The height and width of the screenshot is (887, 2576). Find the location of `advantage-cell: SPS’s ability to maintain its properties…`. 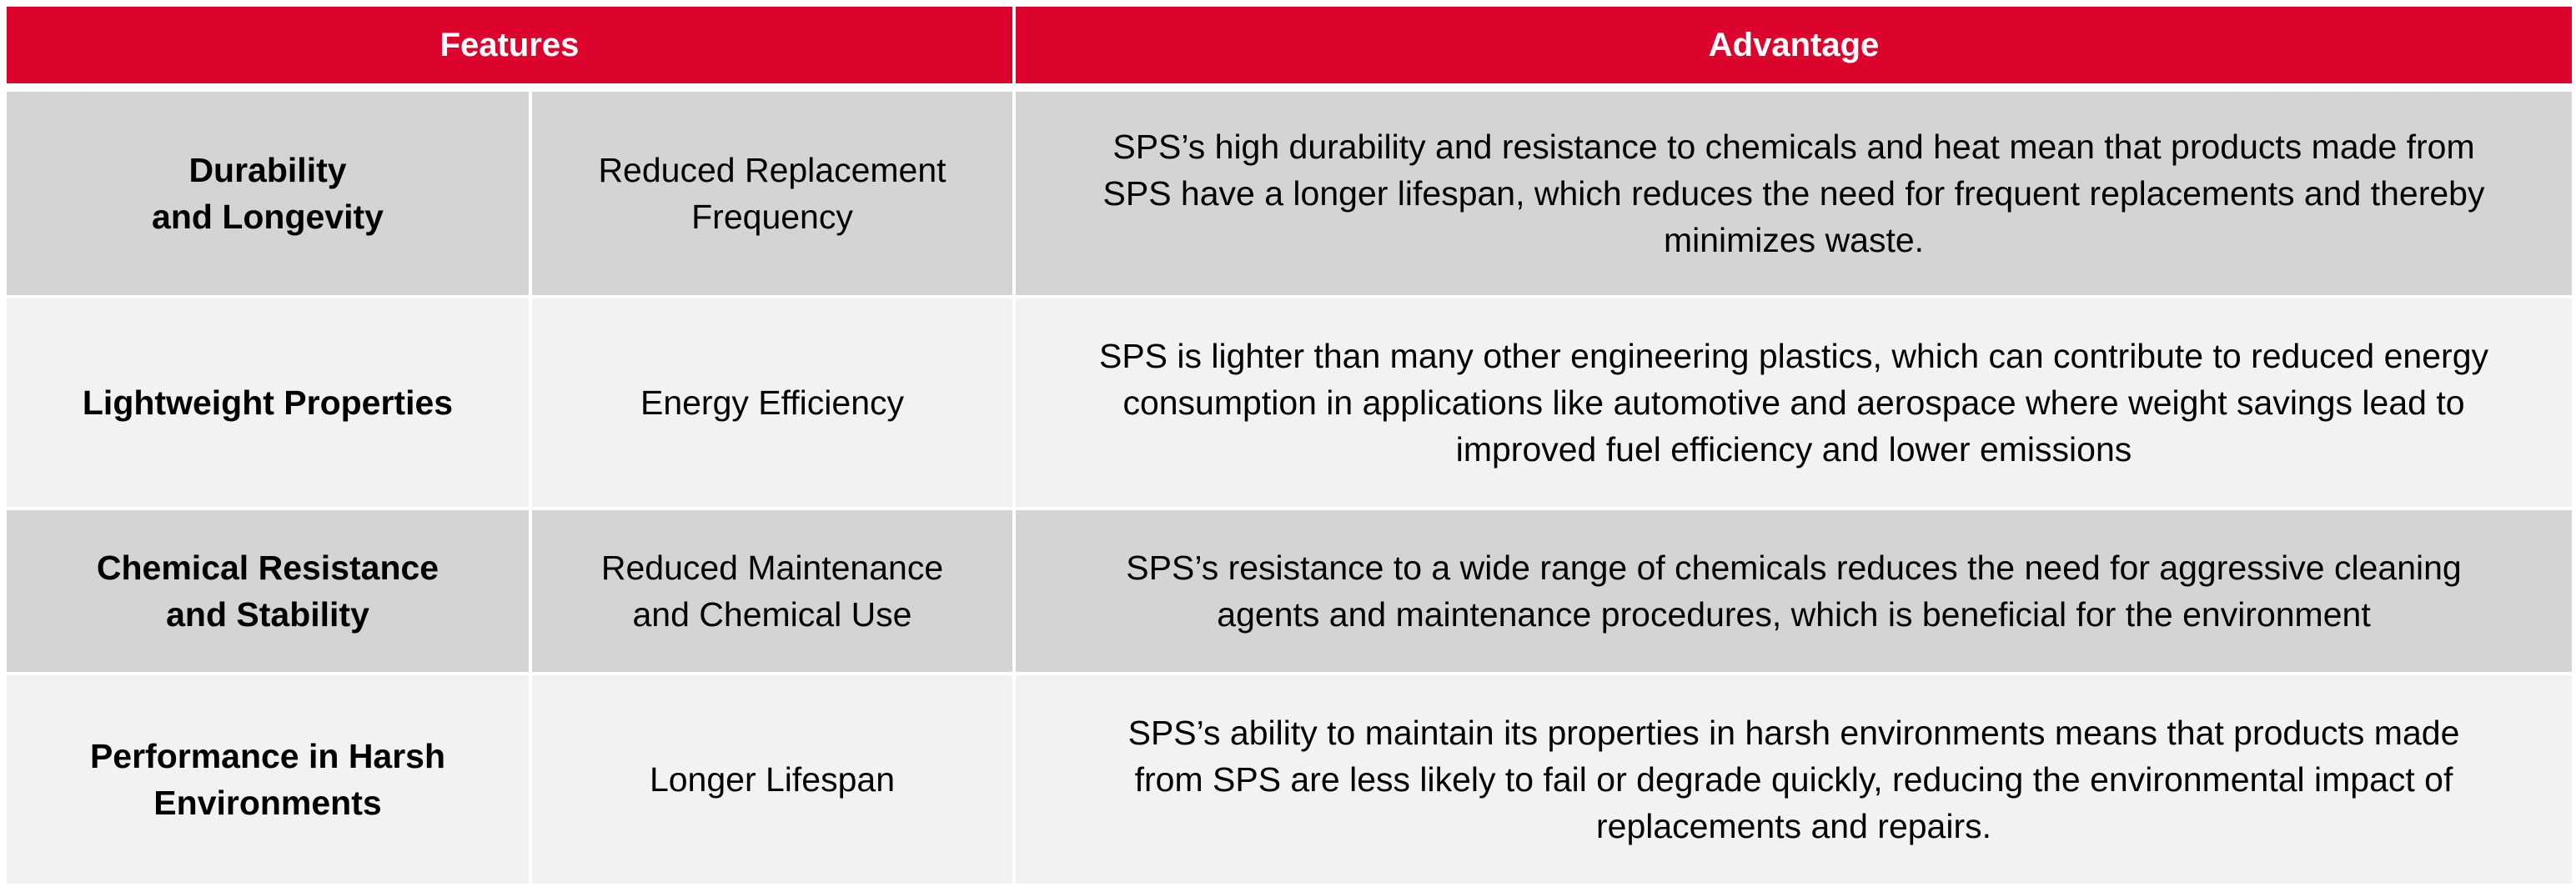

advantage-cell: SPS’s ability to maintain its properties… is located at coordinates (1793, 779).